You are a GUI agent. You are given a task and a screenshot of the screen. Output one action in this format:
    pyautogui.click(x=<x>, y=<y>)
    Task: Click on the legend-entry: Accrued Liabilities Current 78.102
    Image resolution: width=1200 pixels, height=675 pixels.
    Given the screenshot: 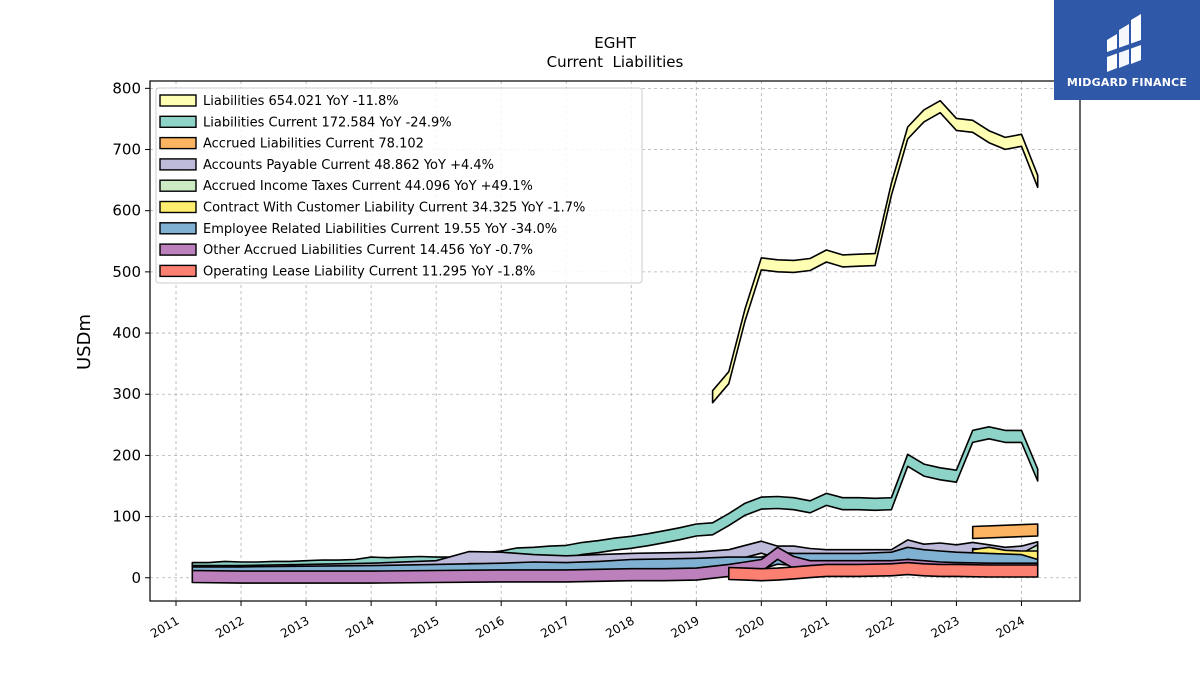 What is the action you would take?
    pyautogui.click(x=313, y=144)
    